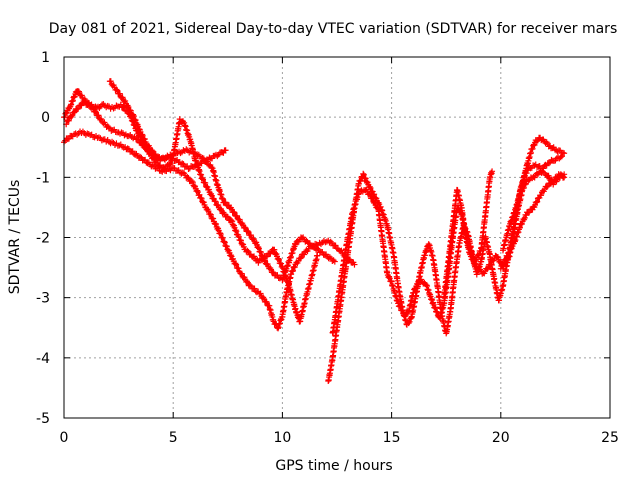  What do you see at coordinates (501, 438) in the screenshot?
I see `x-tick-label: 20` at bounding box center [501, 438].